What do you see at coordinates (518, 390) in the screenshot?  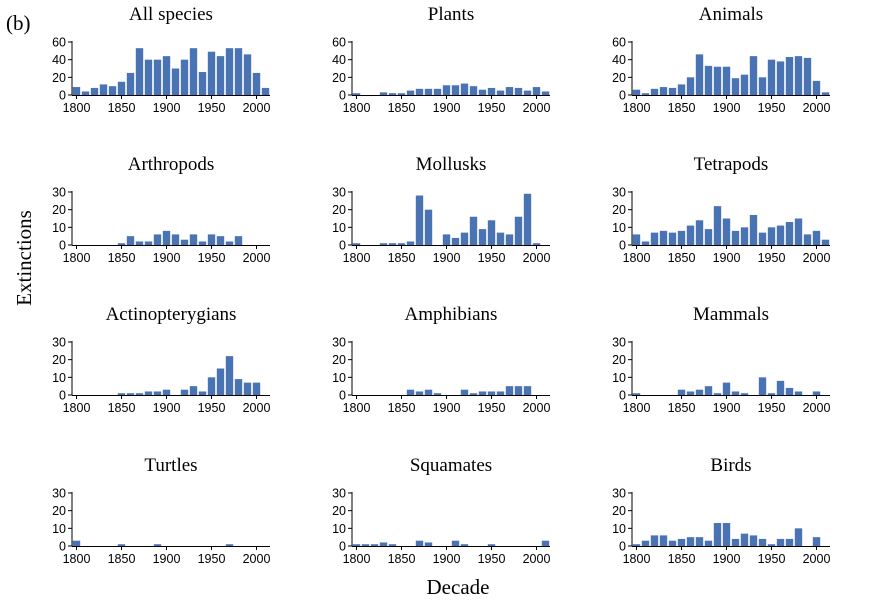 I see `bar-amphibians-1980` at bounding box center [518, 390].